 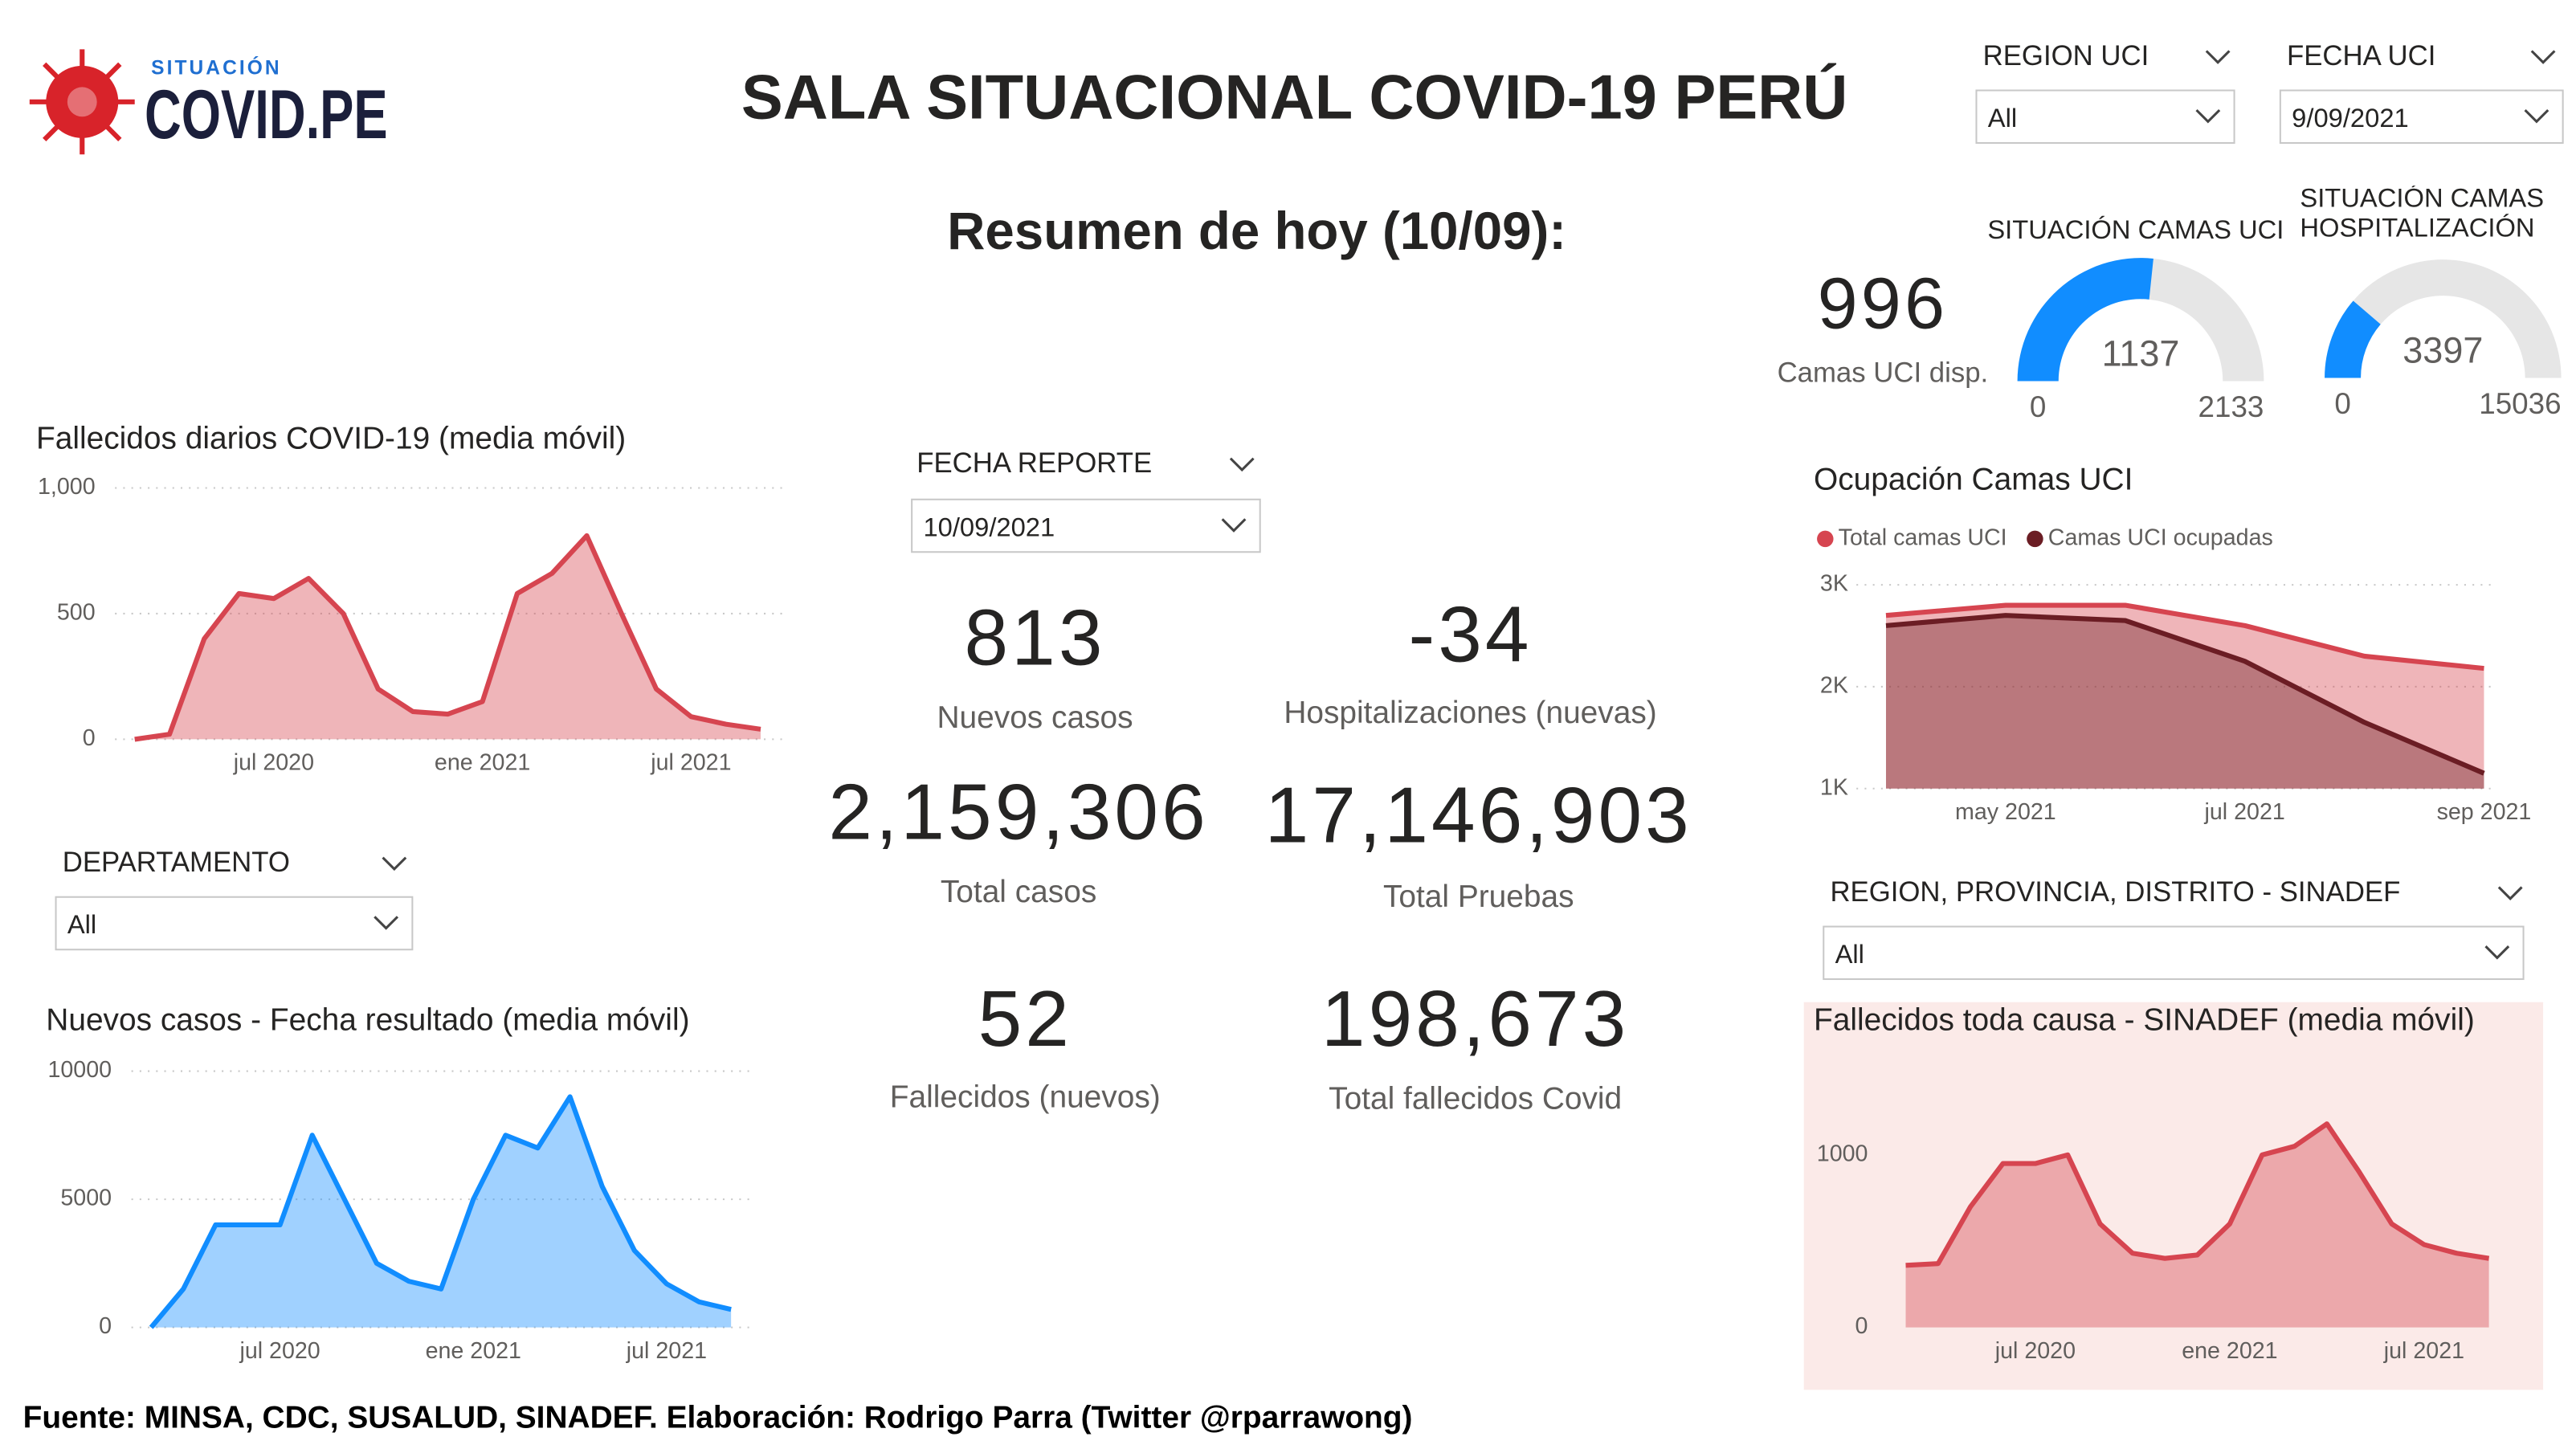 What do you see at coordinates (1973, 480) in the screenshot?
I see `chart-title: Ocupación Camas UCI` at bounding box center [1973, 480].